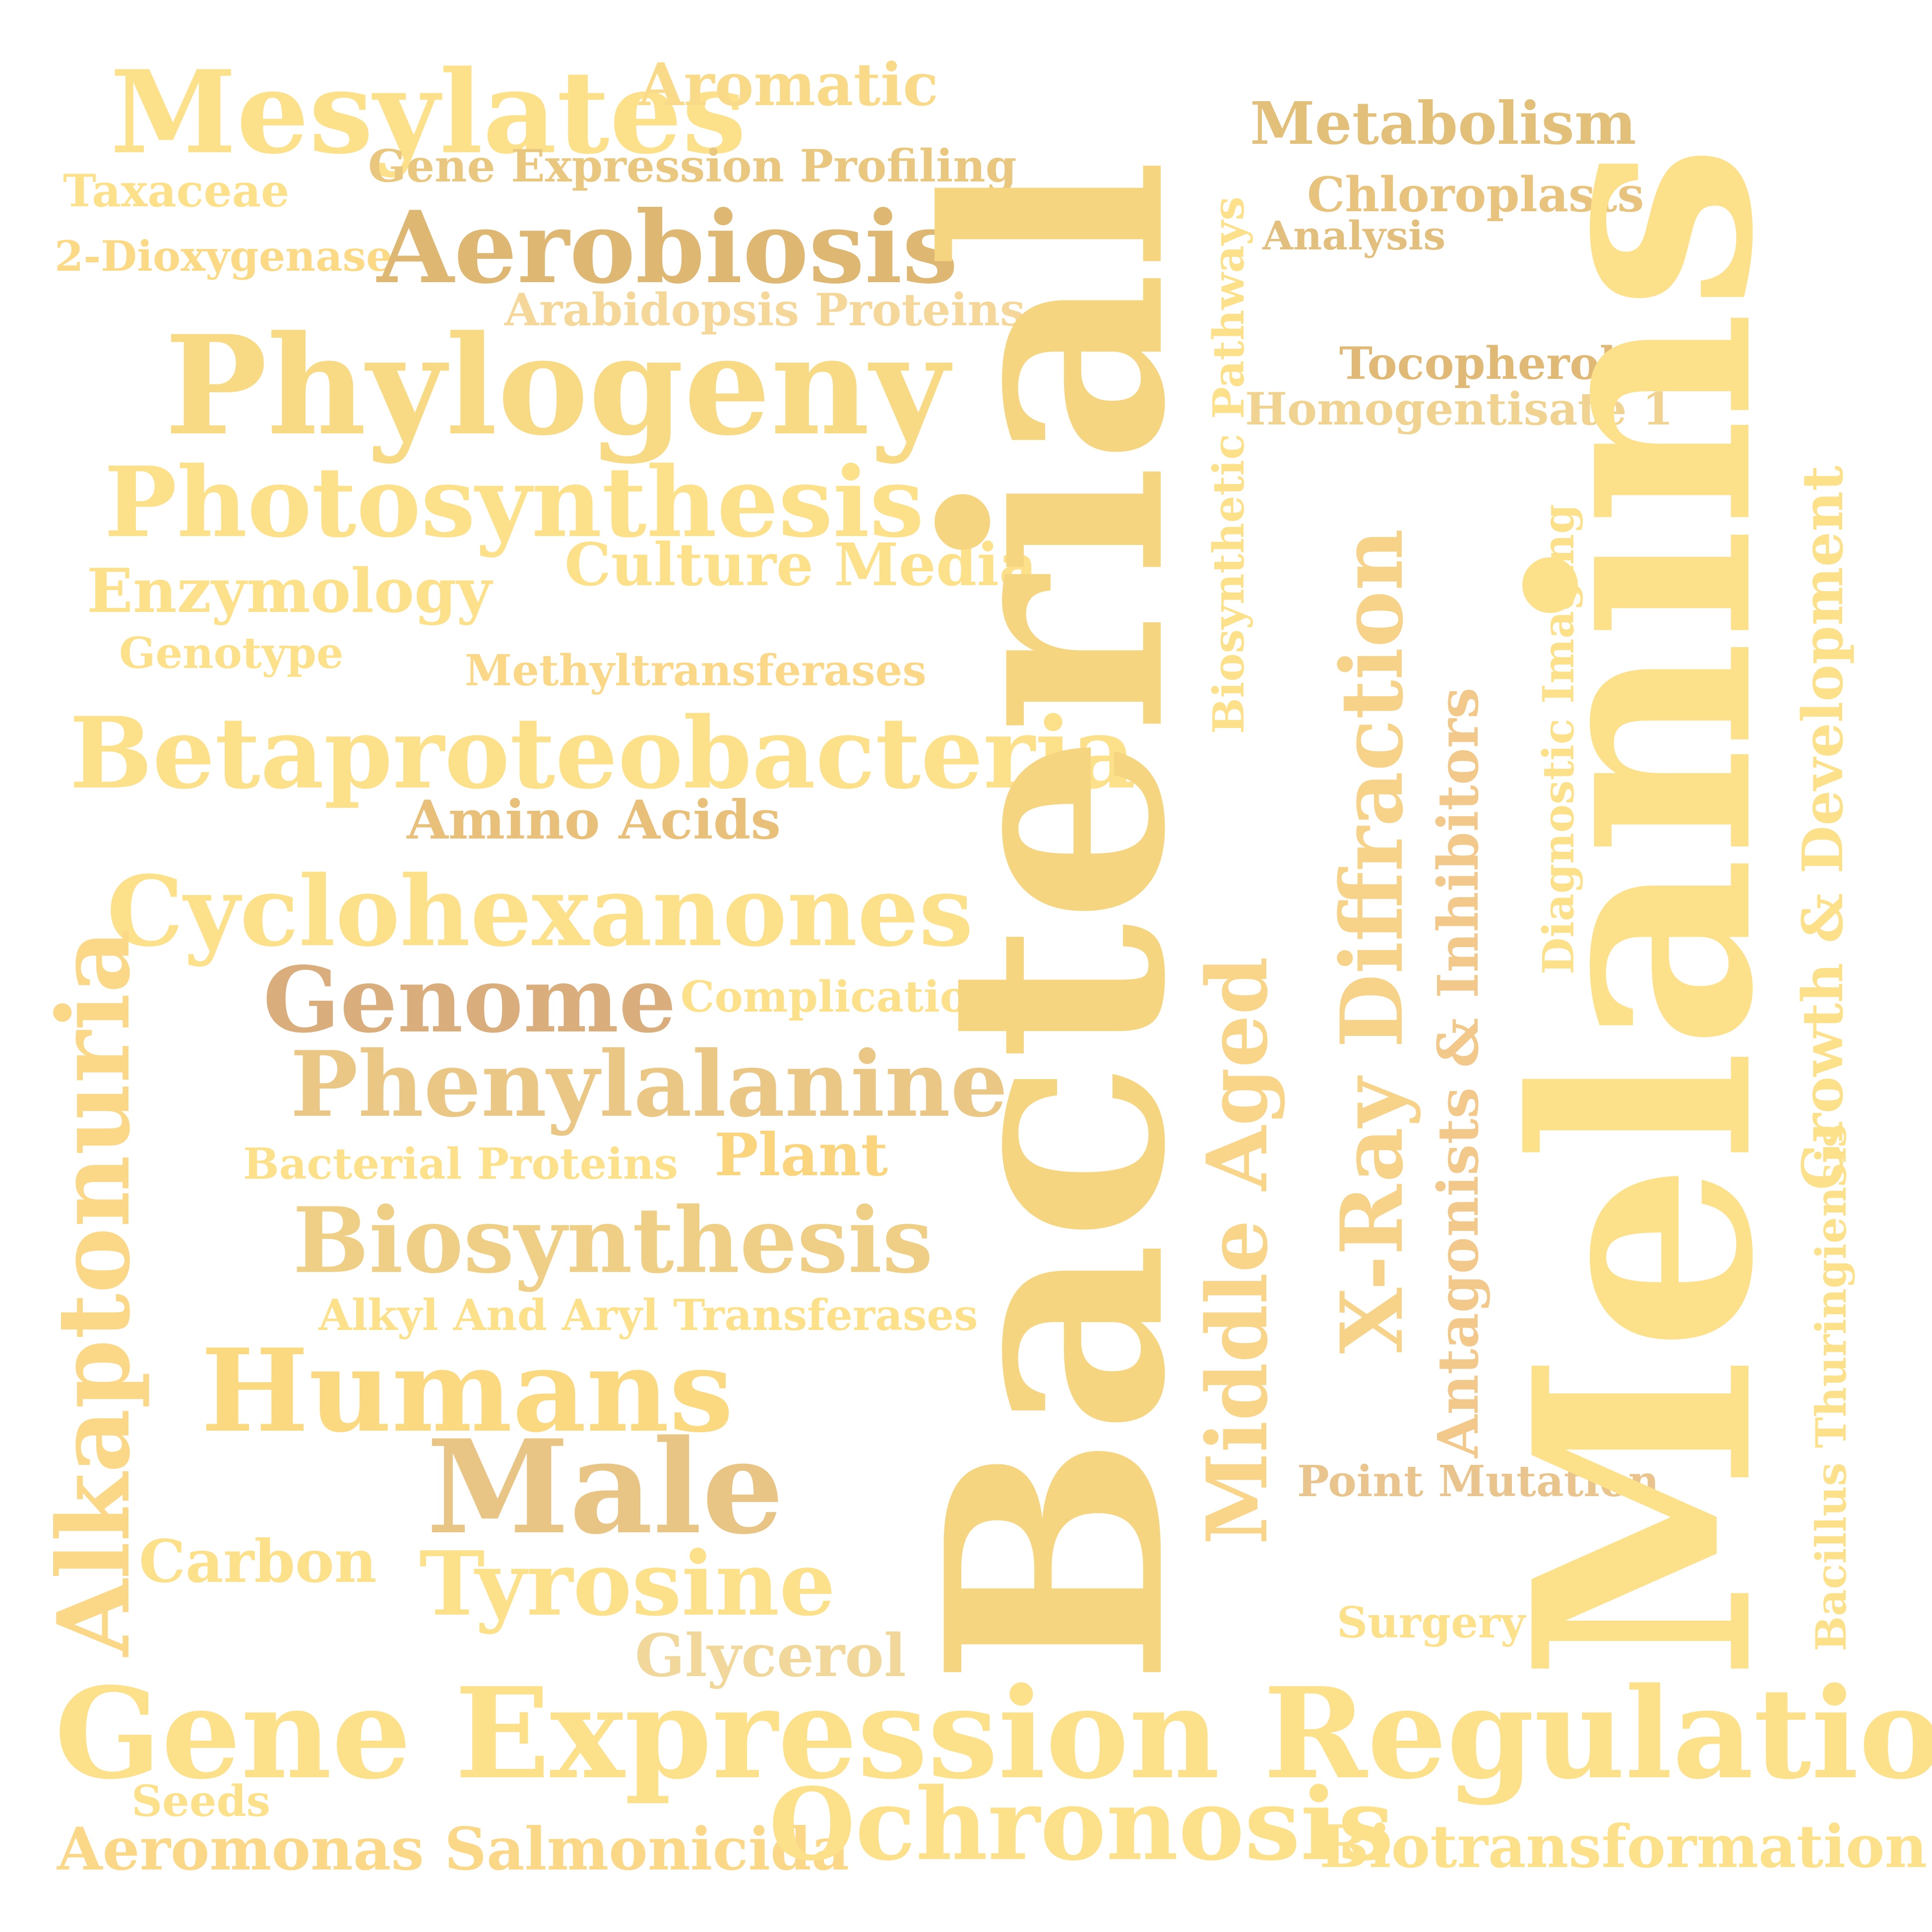 The image size is (1932, 1932). Describe the element at coordinates (1443, 123) in the screenshot. I see `word-metabolism: Metabolism` at that location.